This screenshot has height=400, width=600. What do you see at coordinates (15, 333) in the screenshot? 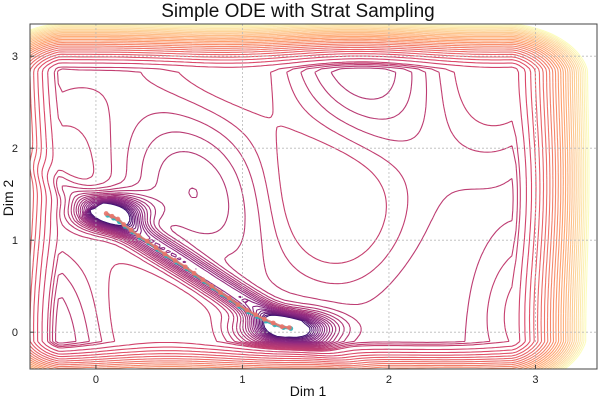
I see `y-tick-label: 0` at bounding box center [15, 333].